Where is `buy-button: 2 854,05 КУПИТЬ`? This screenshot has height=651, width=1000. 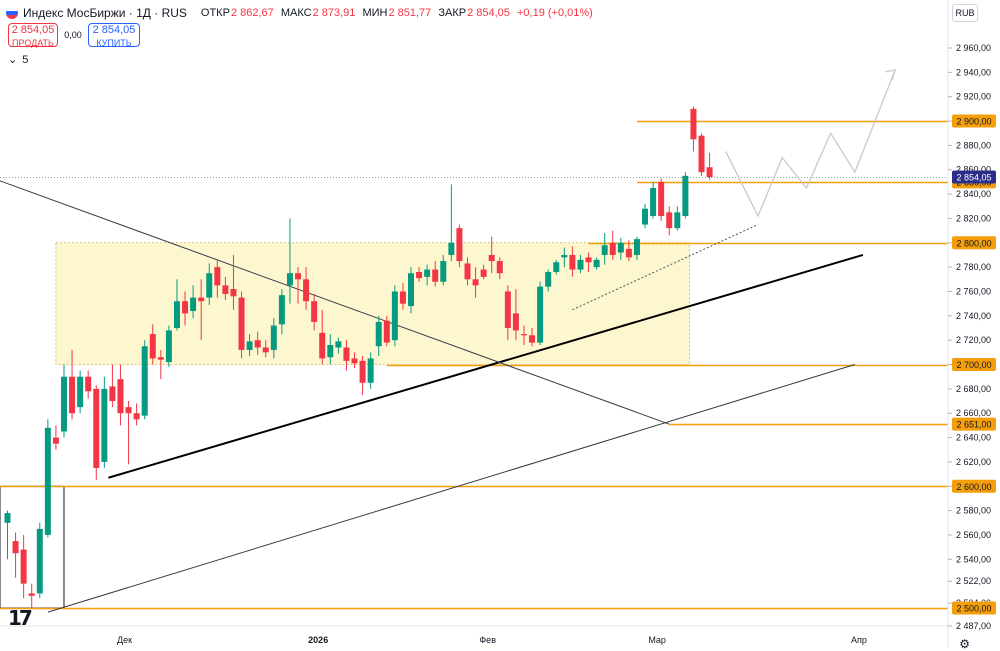
buy-button: 2 854,05 КУПИТЬ is located at coordinates (114, 35).